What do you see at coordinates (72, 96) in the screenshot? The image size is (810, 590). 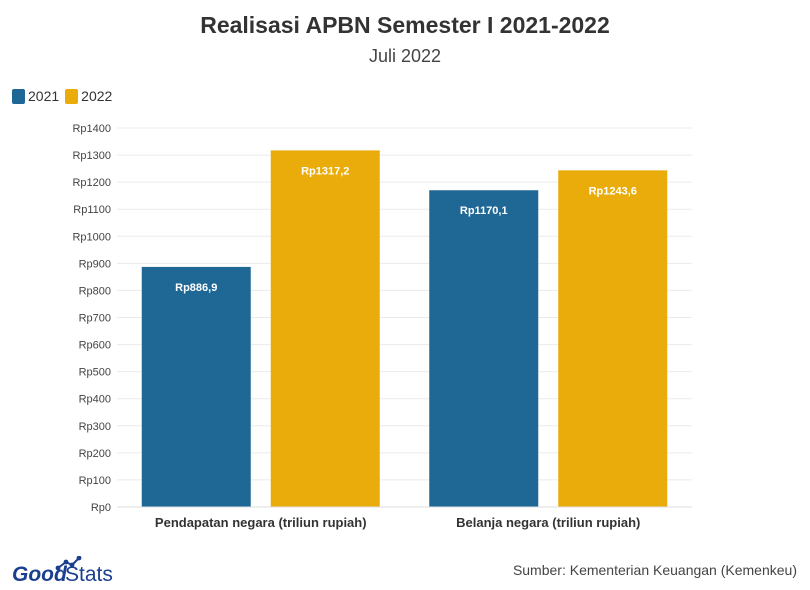 I see `legend-swatch-2022` at bounding box center [72, 96].